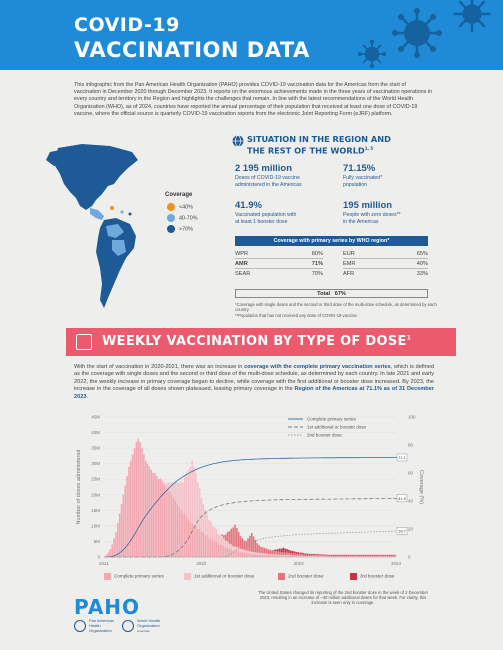 This screenshot has height=650, width=503. I want to click on who-emblem-icon, so click(128, 626).